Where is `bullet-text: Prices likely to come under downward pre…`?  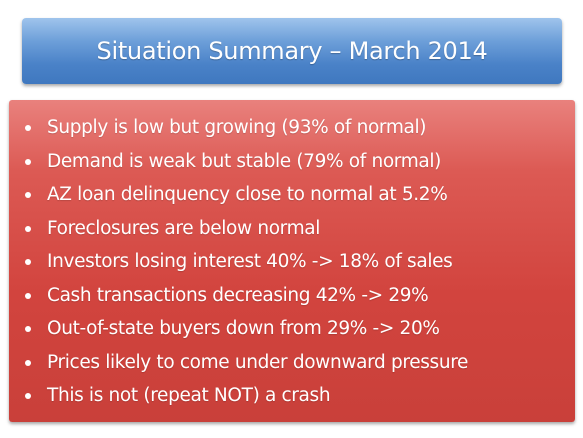 bullet-text: Prices likely to come under downward pre… is located at coordinates (258, 362).